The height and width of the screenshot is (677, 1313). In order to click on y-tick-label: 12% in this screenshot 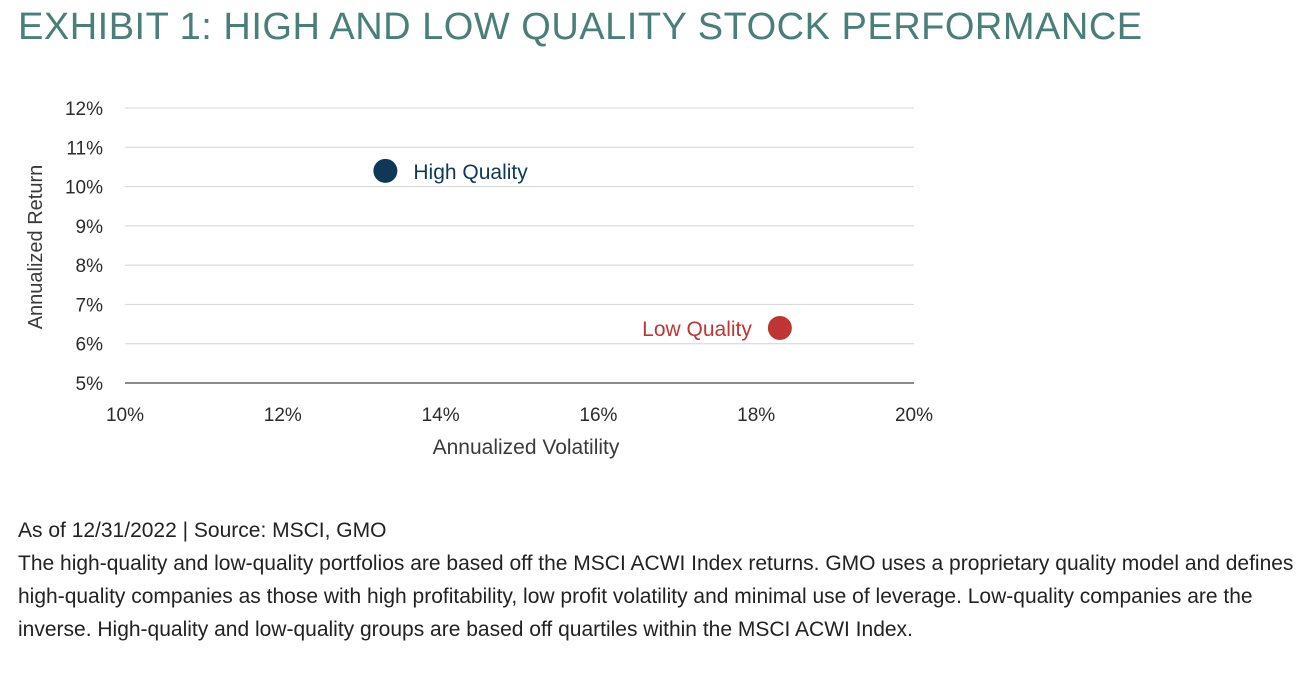, I will do `click(84, 109)`.